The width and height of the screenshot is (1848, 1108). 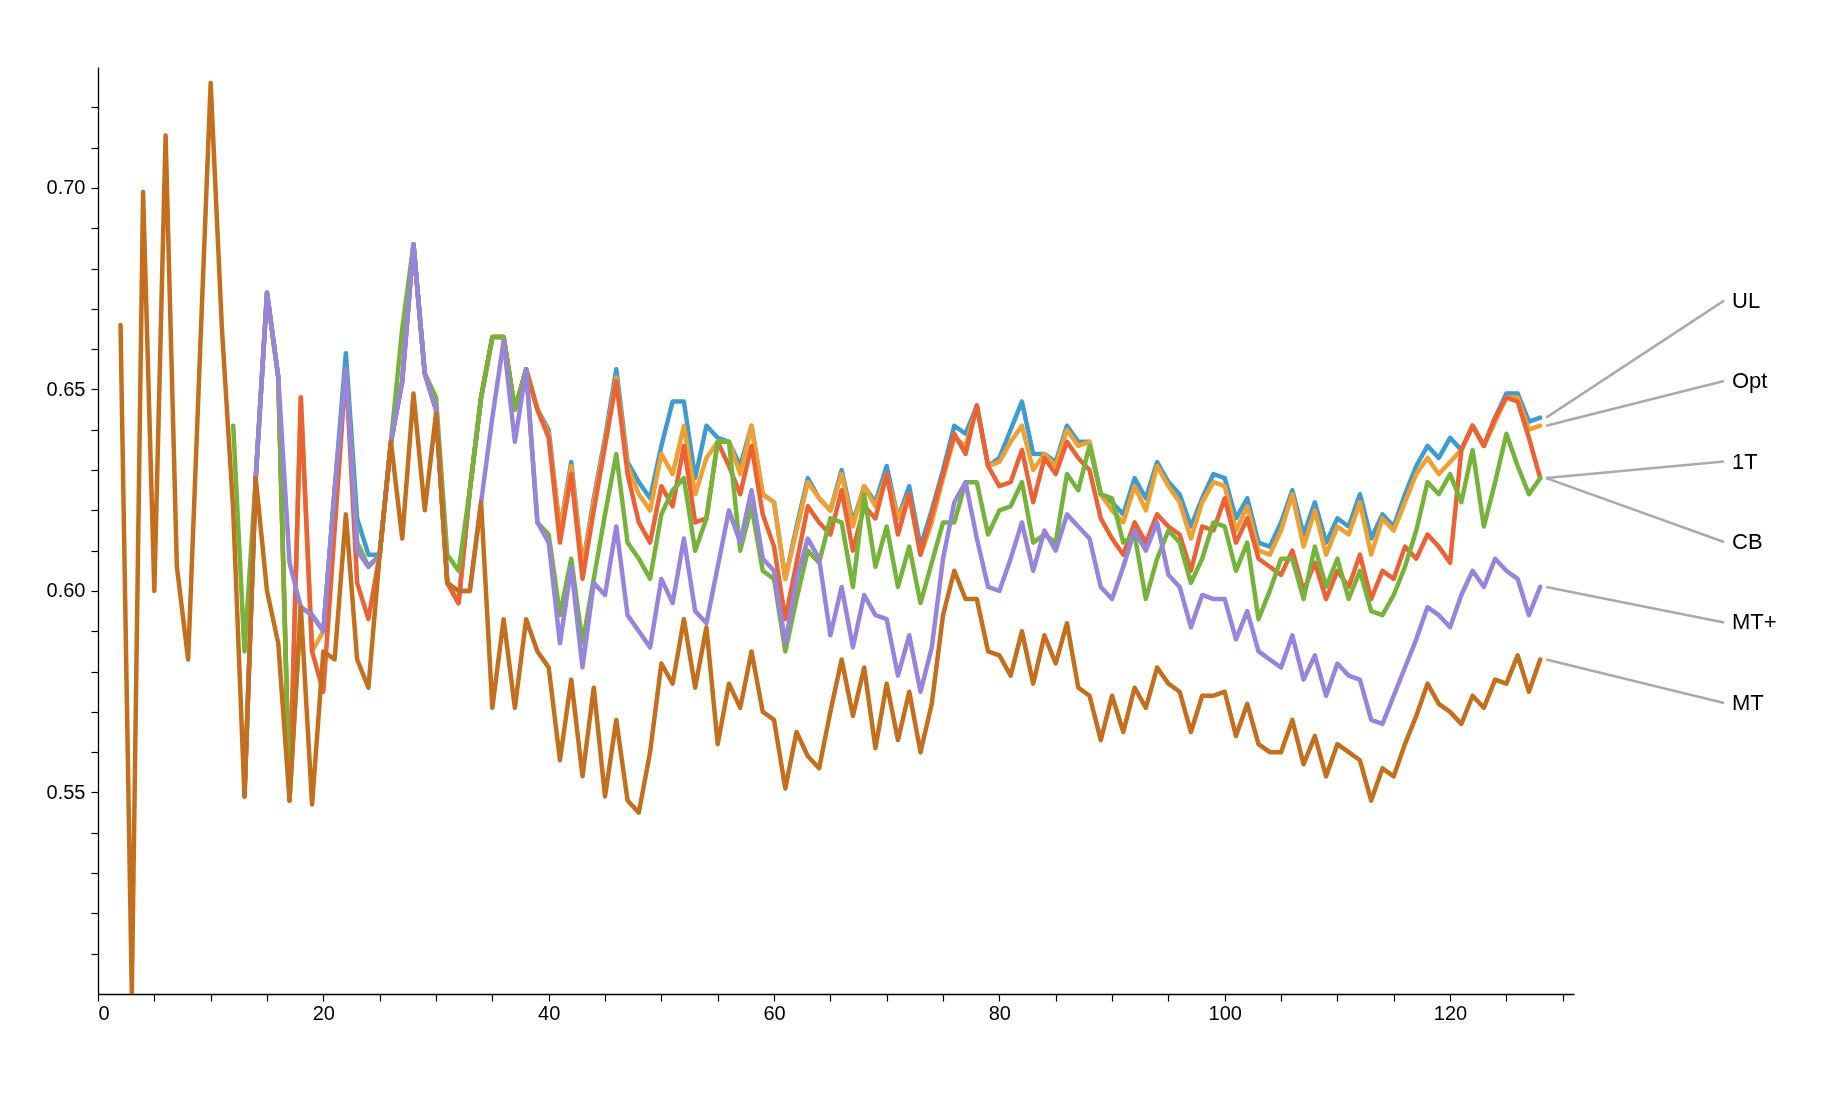 What do you see at coordinates (549, 1012) in the screenshot?
I see `x-tick-label: 40` at bounding box center [549, 1012].